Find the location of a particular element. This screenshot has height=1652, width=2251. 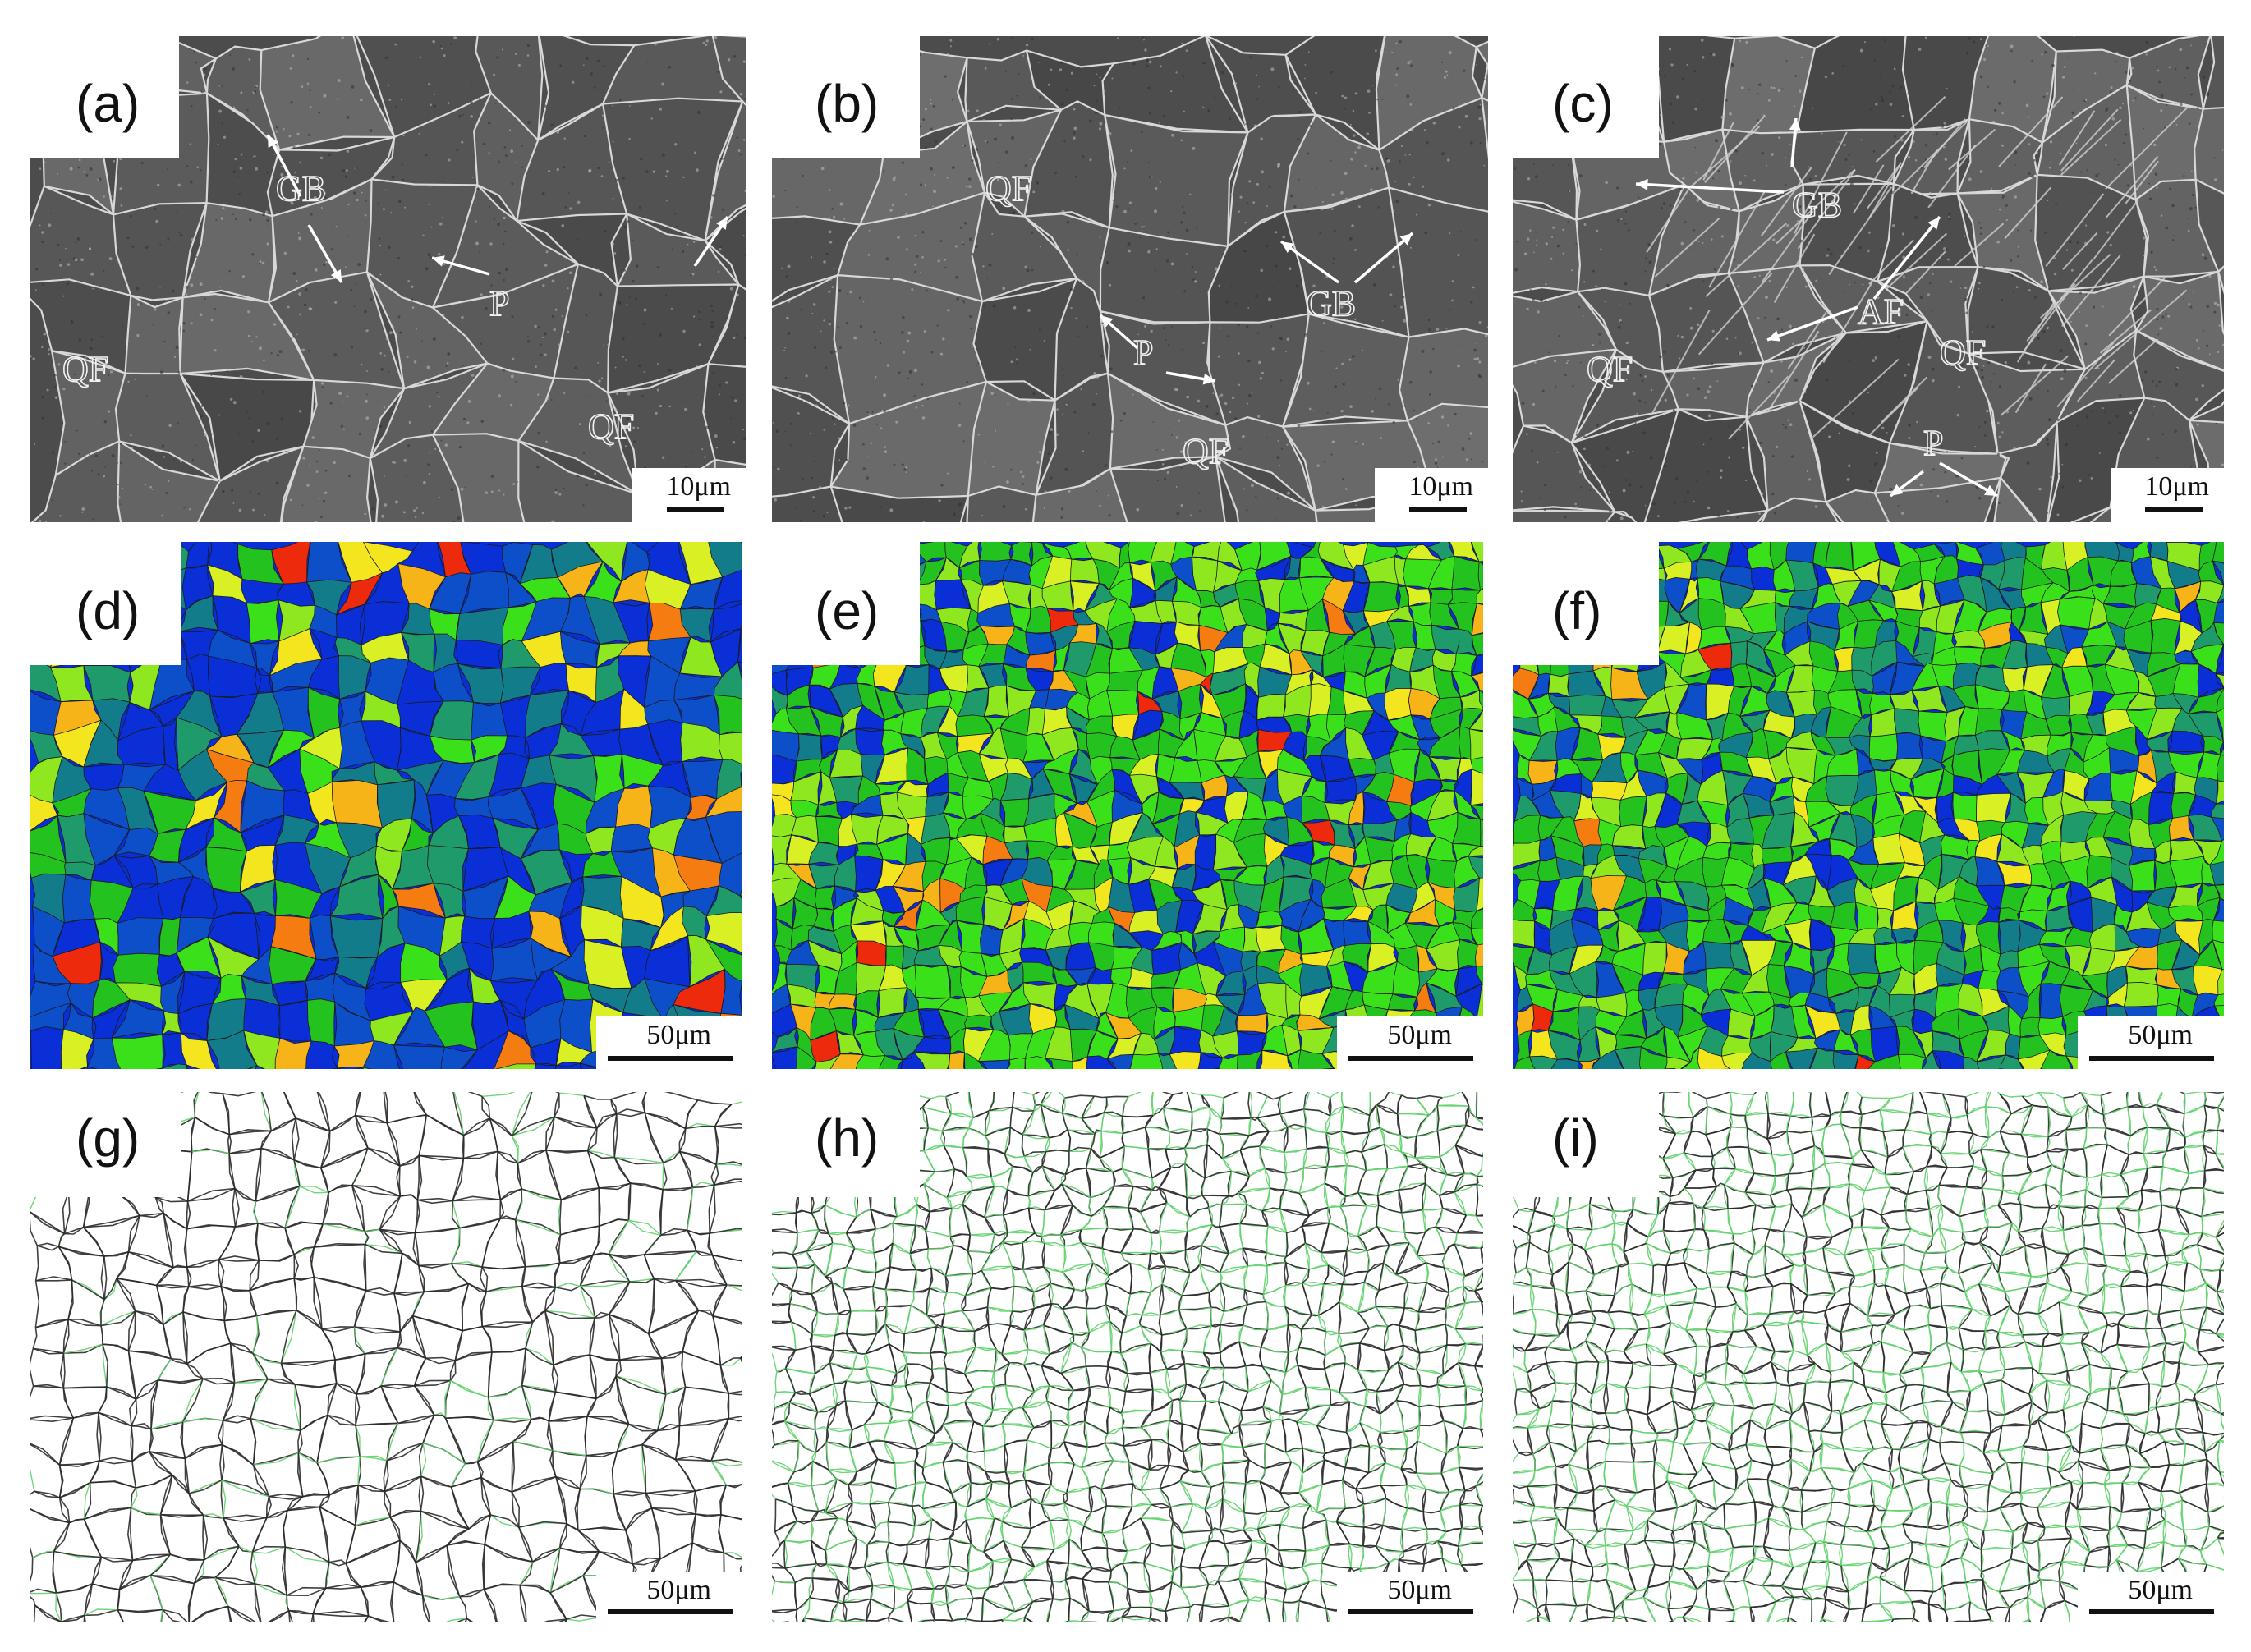

panel-a: GB P QF QF (a) 10μm is located at coordinates (388, 279).